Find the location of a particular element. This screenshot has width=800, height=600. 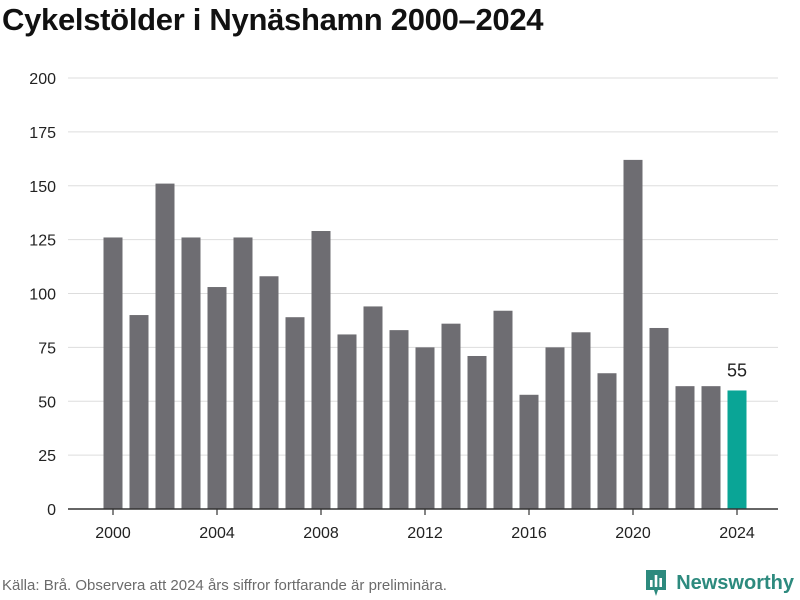

bar-2016 is located at coordinates (529, 451).